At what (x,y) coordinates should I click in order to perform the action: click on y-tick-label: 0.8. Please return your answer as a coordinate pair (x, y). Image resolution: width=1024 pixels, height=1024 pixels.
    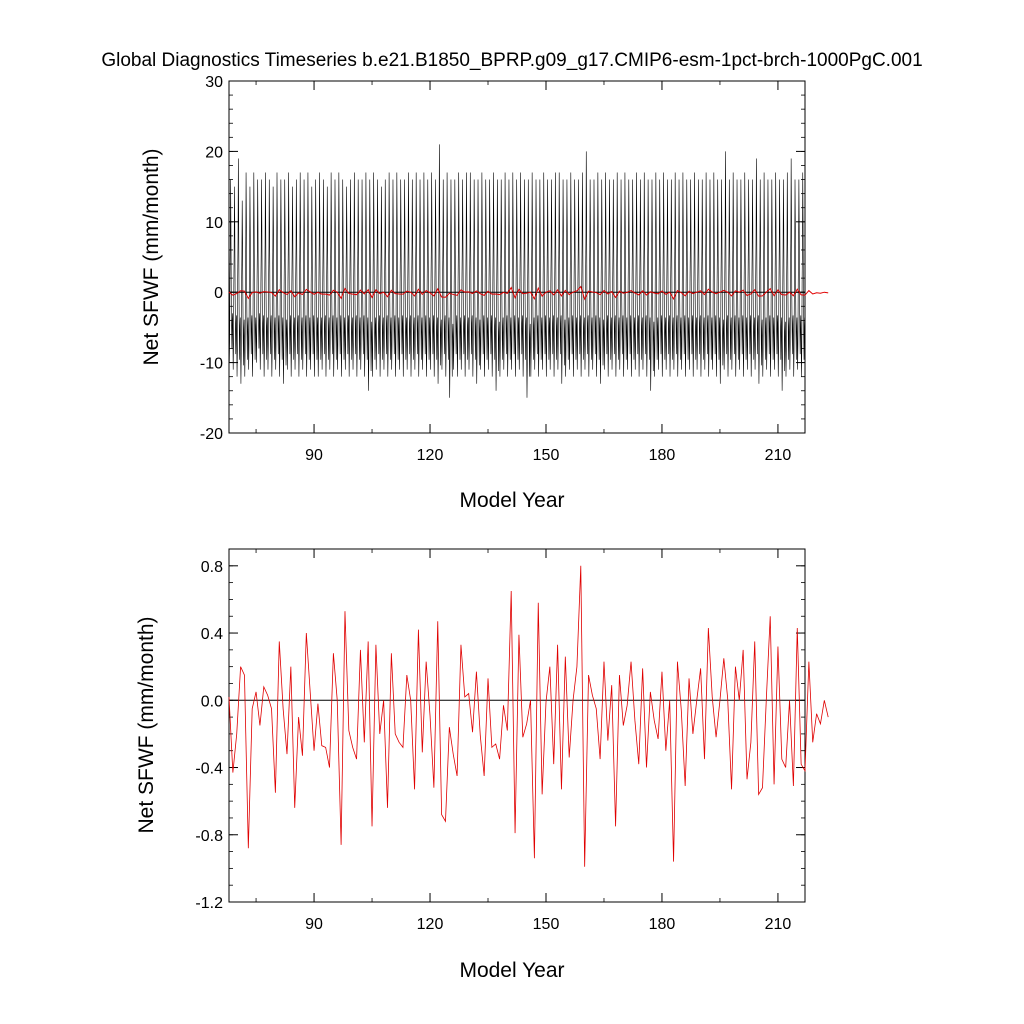
    Looking at the image, I should click on (212, 567).